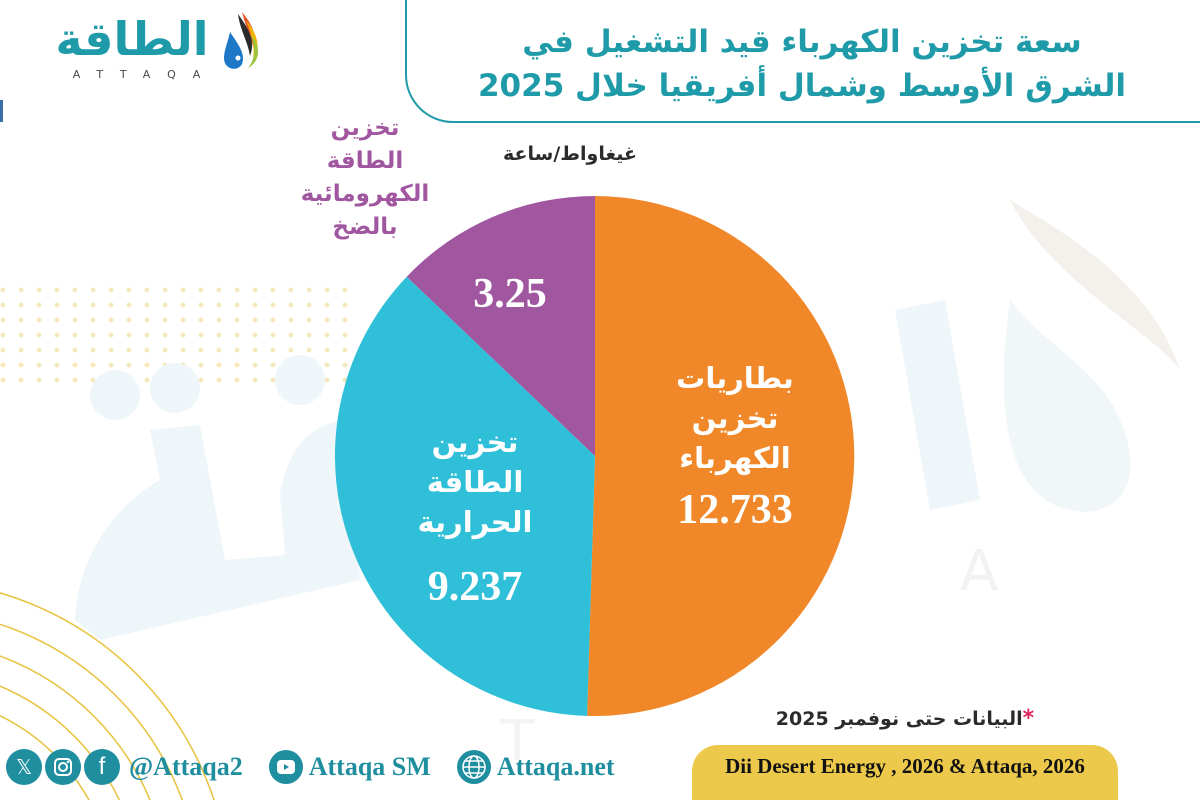  Describe the element at coordinates (510, 294) in the screenshot. I see `pumped-hydro-value: 3.25` at that location.